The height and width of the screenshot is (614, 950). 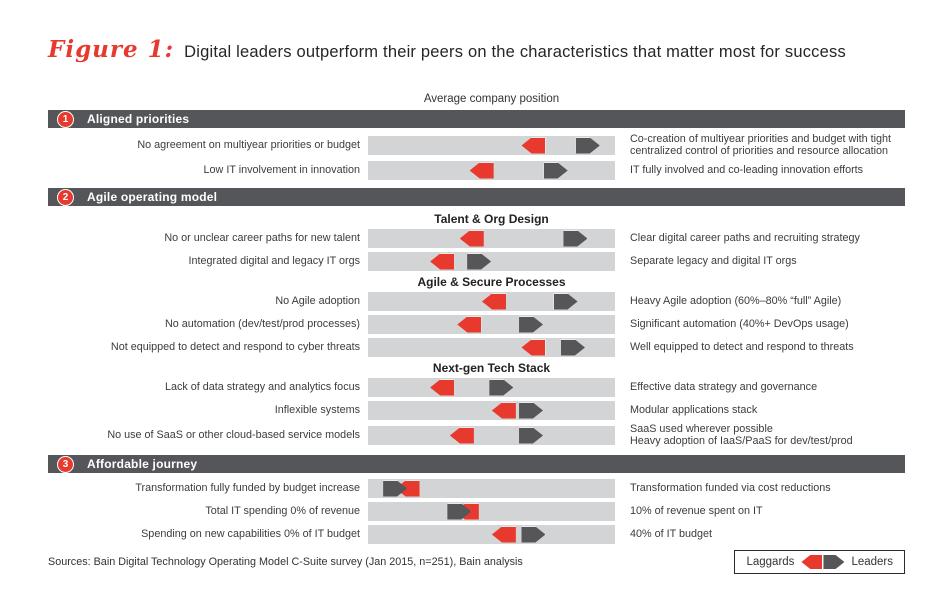 What do you see at coordinates (694, 409) in the screenshot?
I see `leader-statement: Modular applications stack` at bounding box center [694, 409].